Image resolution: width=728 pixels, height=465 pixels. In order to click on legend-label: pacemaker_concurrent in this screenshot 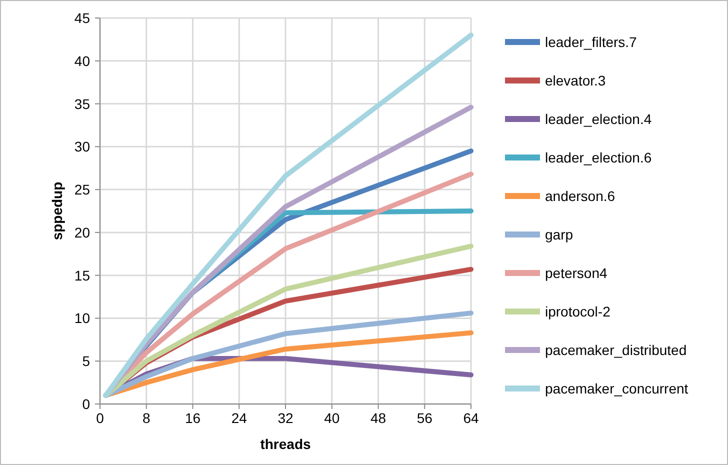, I will do `click(616, 388)`.